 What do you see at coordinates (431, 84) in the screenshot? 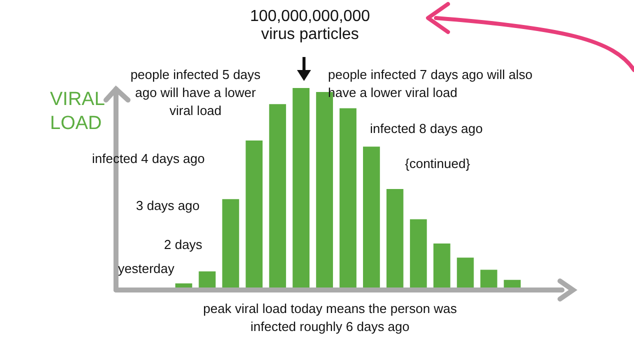
I see `annotation: people infected 7 days ago will also have a lower viral load` at bounding box center [431, 84].